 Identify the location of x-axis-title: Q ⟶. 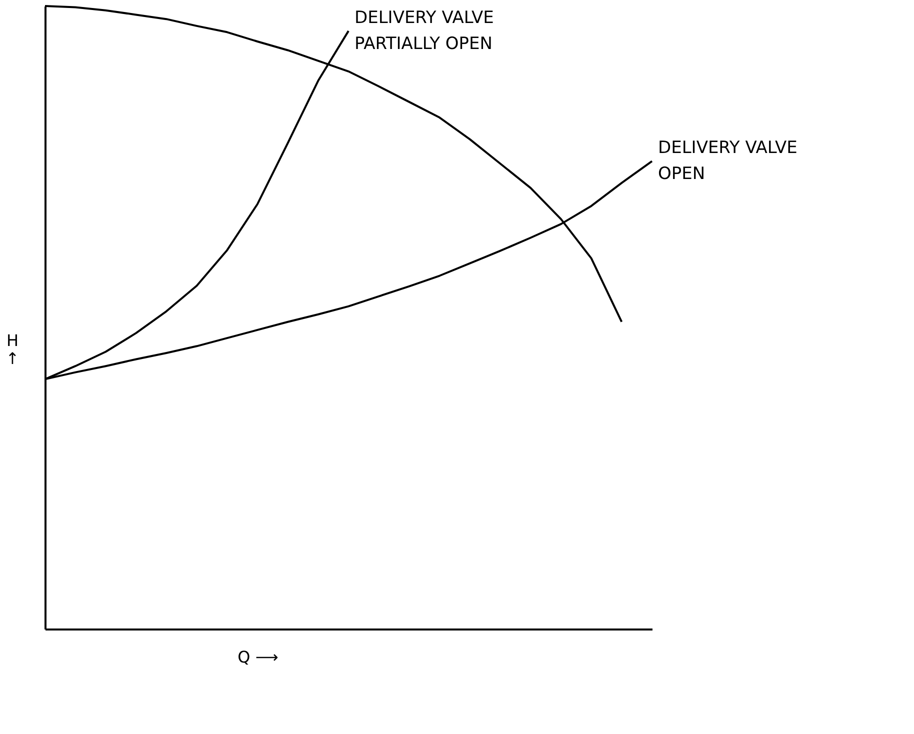
(258, 657).